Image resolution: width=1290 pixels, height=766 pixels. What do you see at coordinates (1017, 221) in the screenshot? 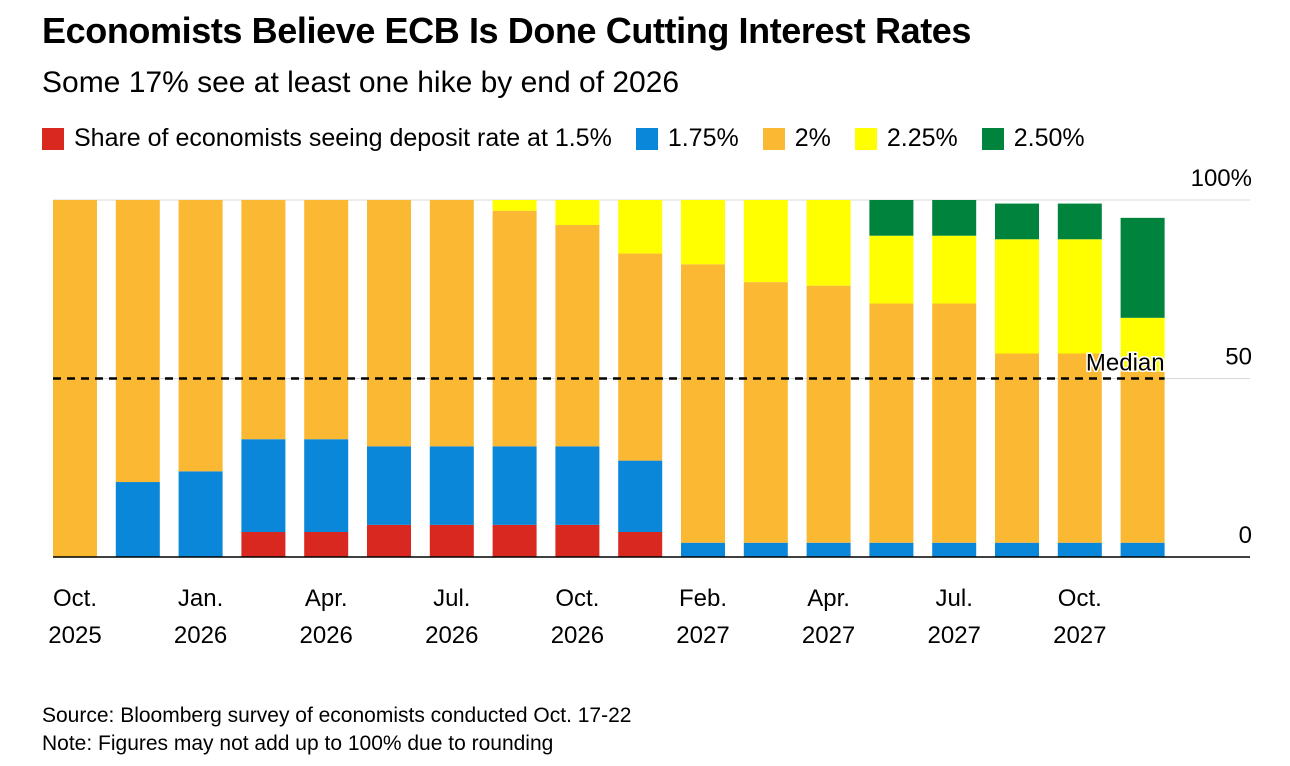
I see `bar-segment-2.50%-15` at bounding box center [1017, 221].